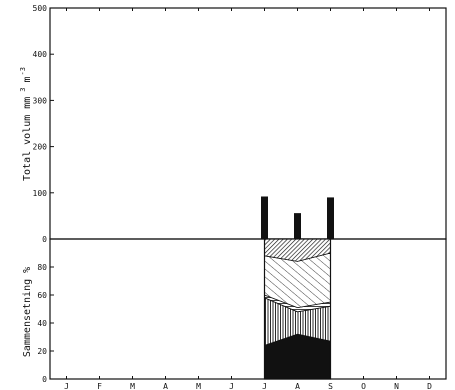  What do you see at coordinates (27, 312) in the screenshot?
I see `bottom-y-axis-title: Sammensetning %` at bounding box center [27, 312].